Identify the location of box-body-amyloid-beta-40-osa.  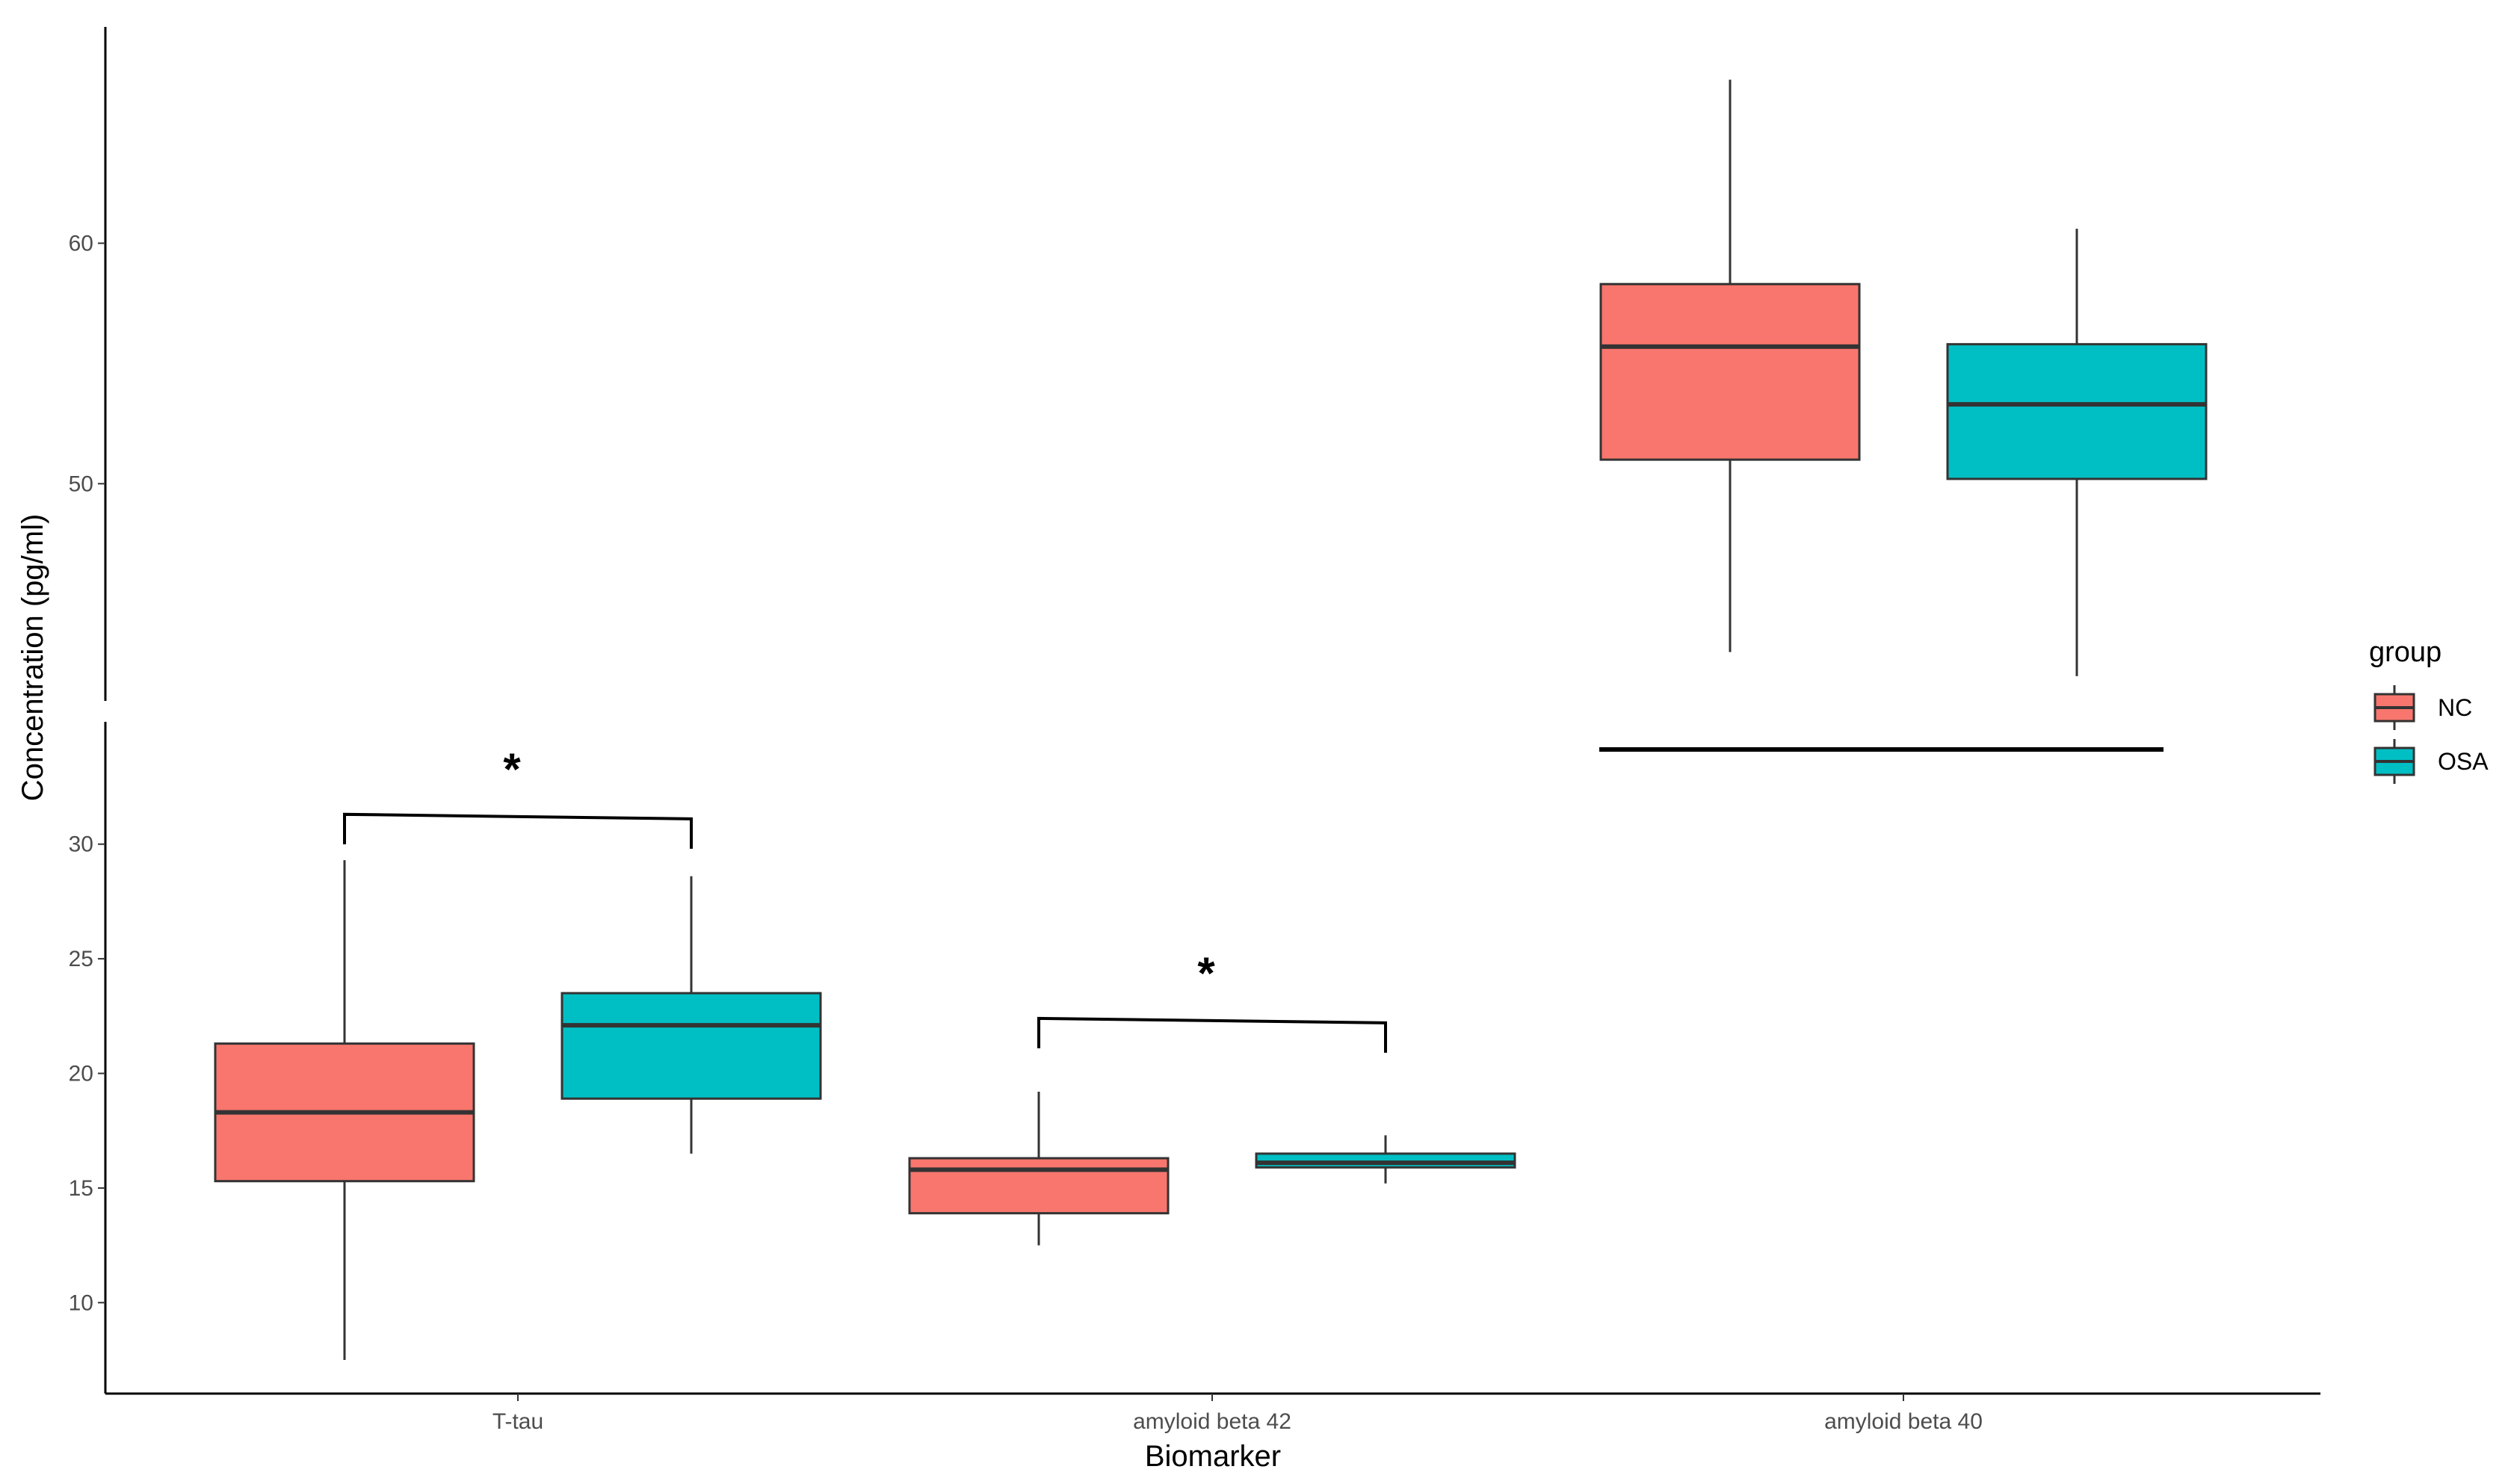
(2077, 411).